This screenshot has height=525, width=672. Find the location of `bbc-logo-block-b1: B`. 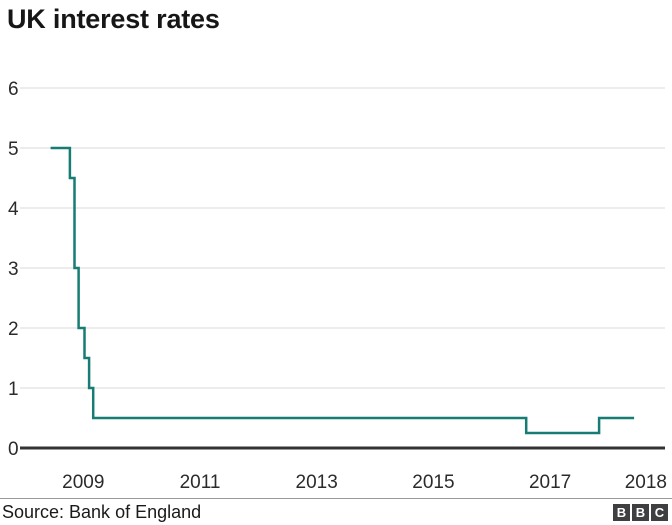

bbc-logo-block-b1: B is located at coordinates (621, 512).